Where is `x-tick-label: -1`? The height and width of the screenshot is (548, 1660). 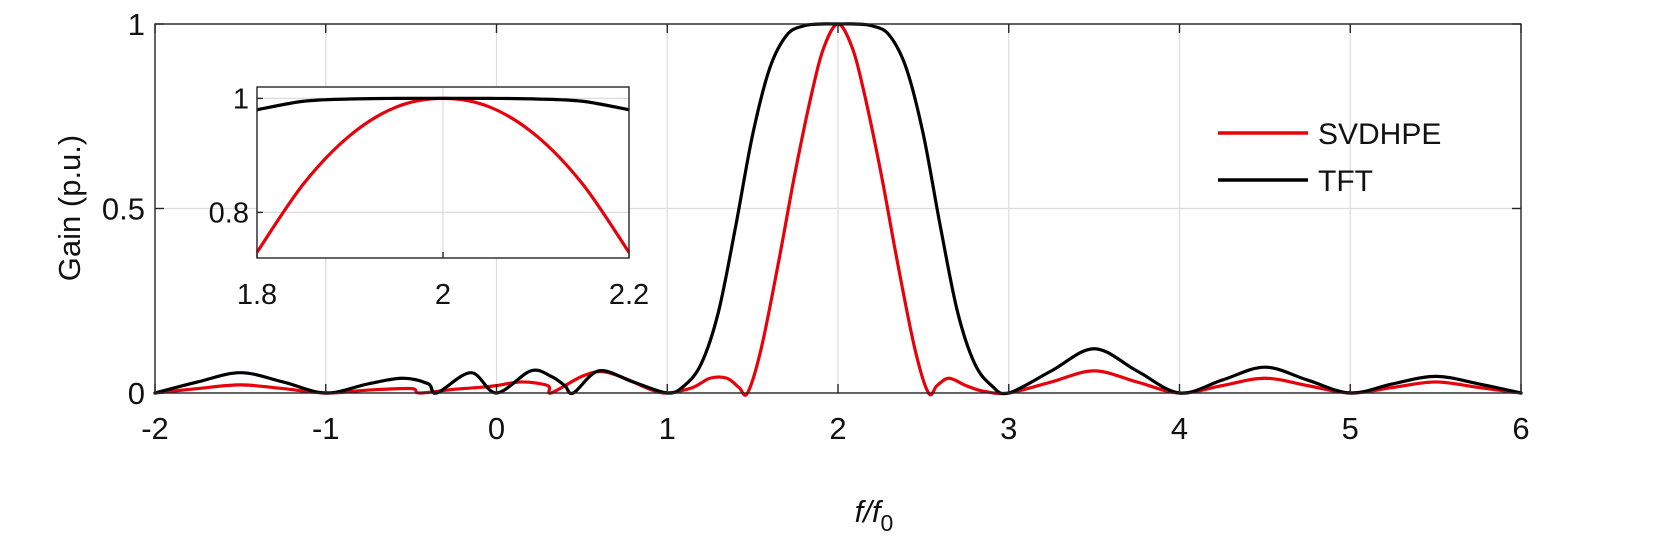 x-tick-label: -1 is located at coordinates (326, 428).